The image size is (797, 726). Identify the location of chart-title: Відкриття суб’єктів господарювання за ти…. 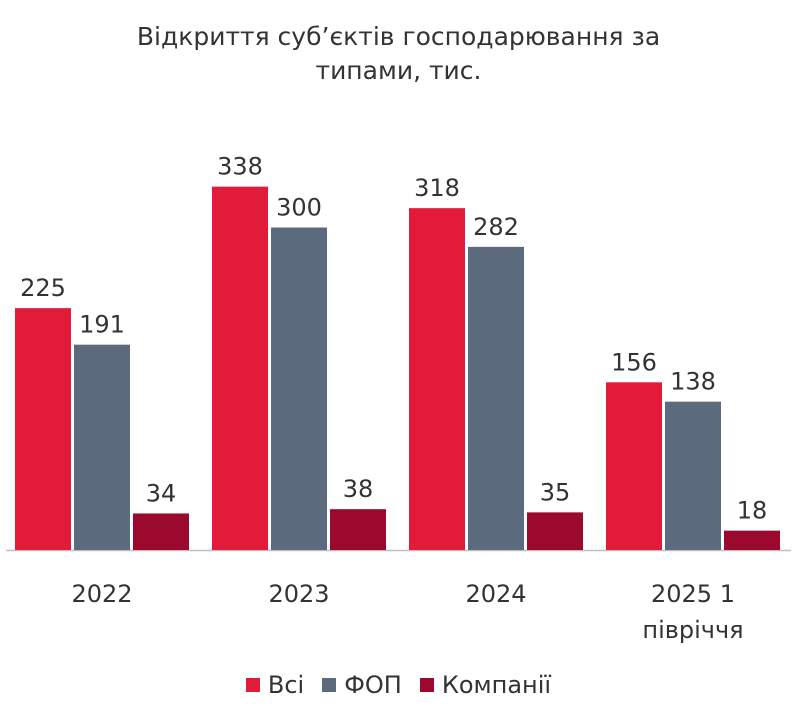
(398, 54).